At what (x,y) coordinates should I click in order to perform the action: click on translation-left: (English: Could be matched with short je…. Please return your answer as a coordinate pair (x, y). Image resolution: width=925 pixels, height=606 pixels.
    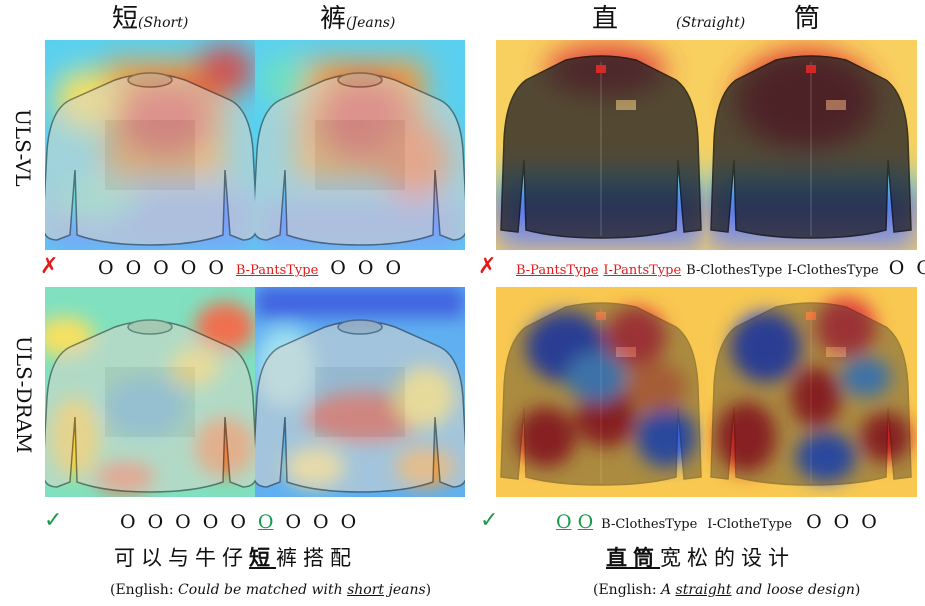
    Looking at the image, I should click on (271, 590).